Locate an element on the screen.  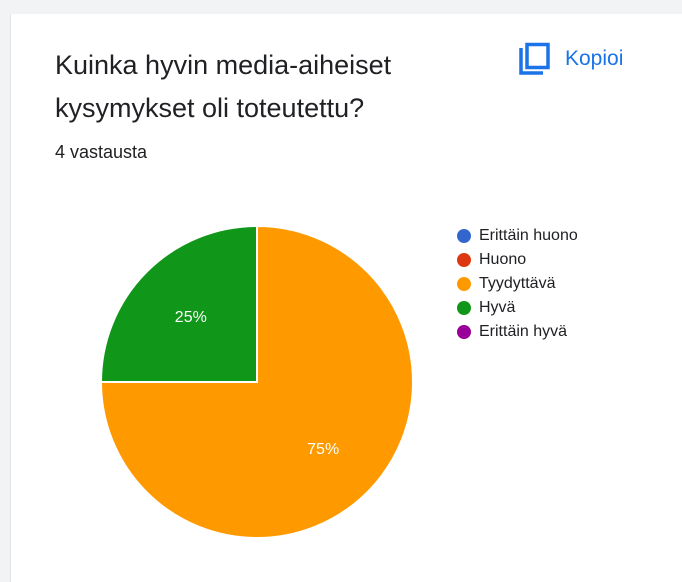
legend-item-erittain-huono: Erittäin huono is located at coordinates (517, 236).